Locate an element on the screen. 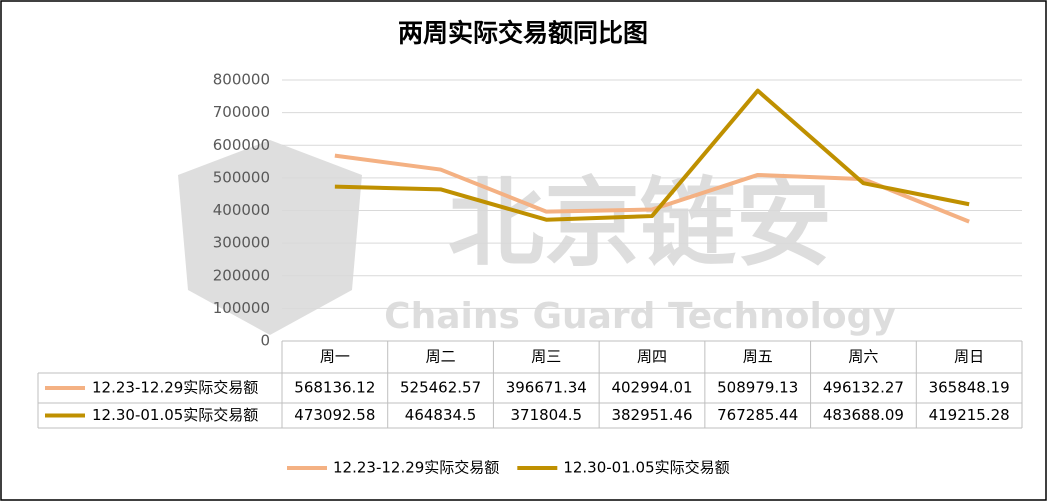 The image size is (1047, 501). table-value: 508979.13 is located at coordinates (757, 388).